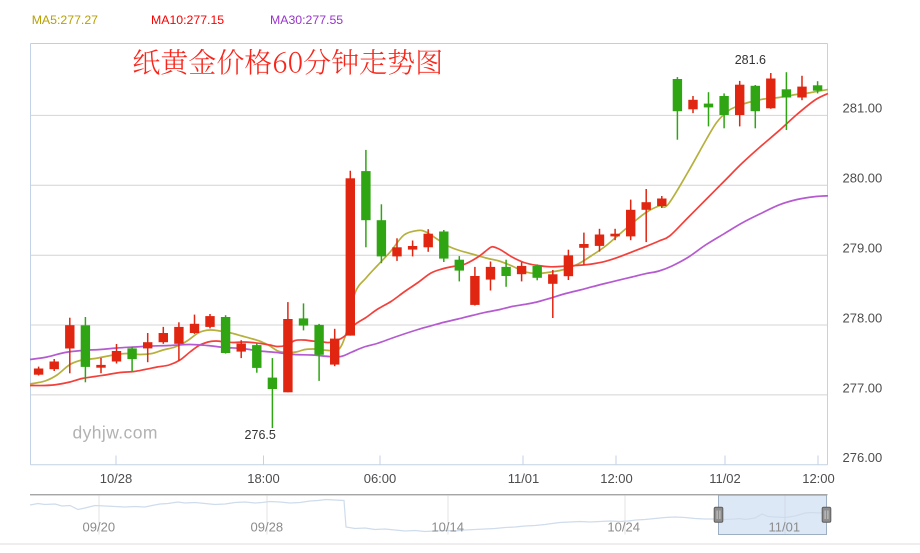  What do you see at coordinates (380, 478) in the screenshot?
I see `svg-text: 06:00` at bounding box center [380, 478].